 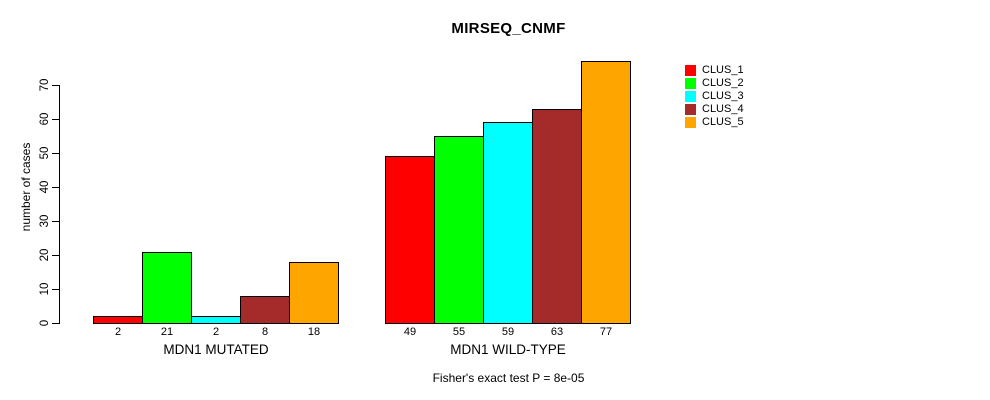 What do you see at coordinates (723, 122) in the screenshot?
I see `legend-label: CLUS_5` at bounding box center [723, 122].